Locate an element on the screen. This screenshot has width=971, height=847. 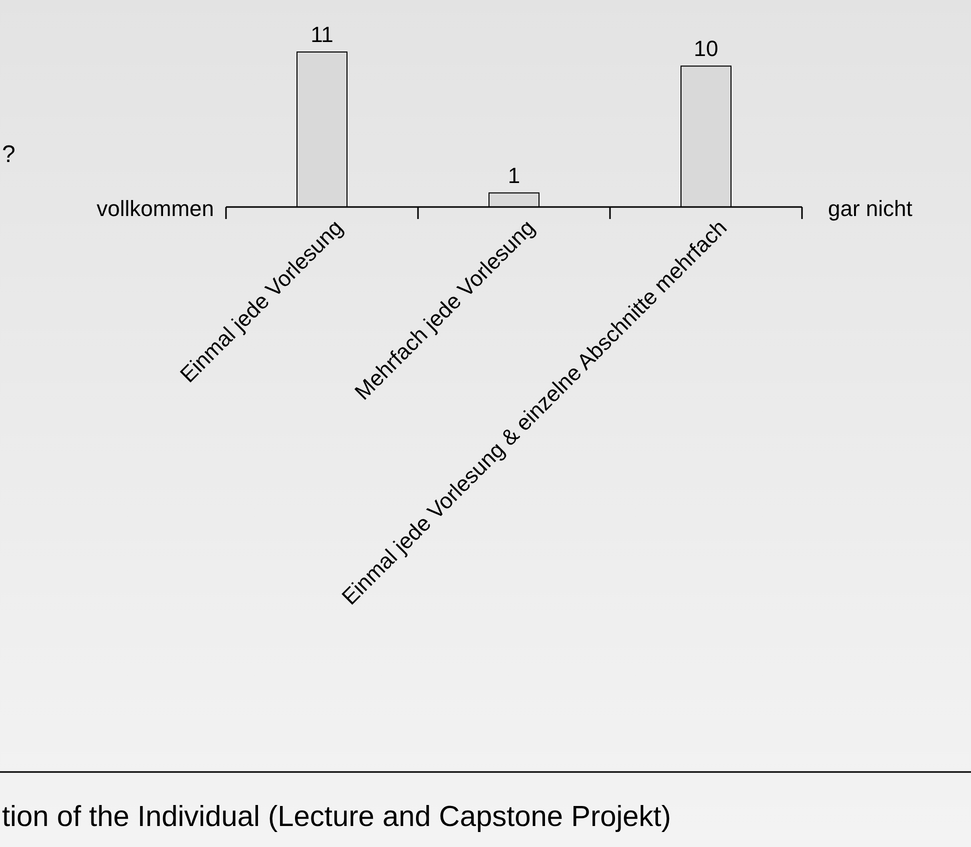
data-label: 10 is located at coordinates (706, 49).